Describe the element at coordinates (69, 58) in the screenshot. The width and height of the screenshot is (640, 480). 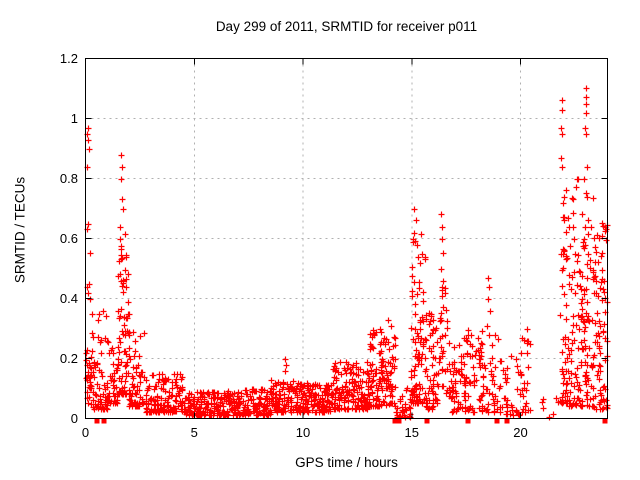
I see `y-tick-label: 1.2` at that location.